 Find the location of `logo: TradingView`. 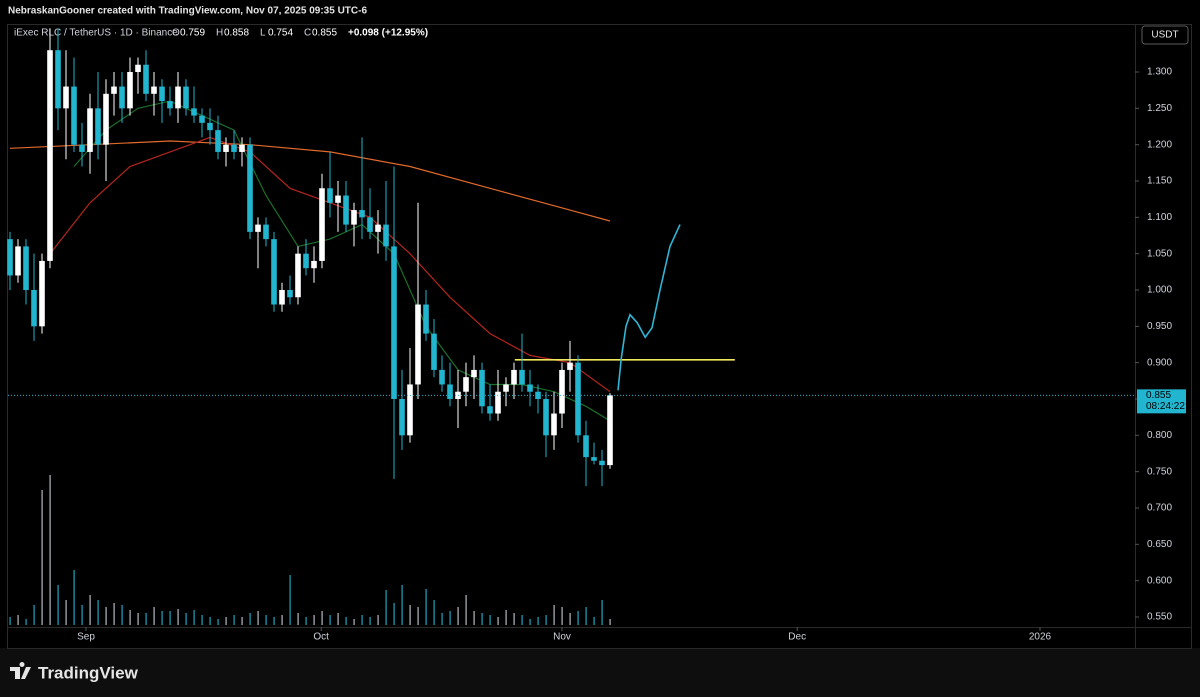

logo: TradingView is located at coordinates (74, 672).